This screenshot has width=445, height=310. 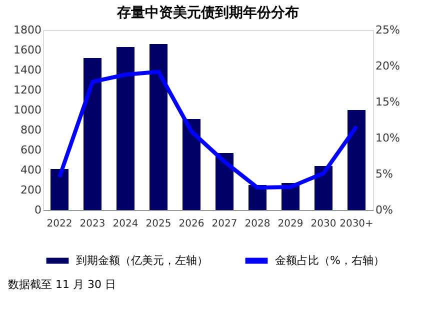 What do you see at coordinates (62, 284) in the screenshot?
I see `text: 数据截至 11 月 30 日` at bounding box center [62, 284].